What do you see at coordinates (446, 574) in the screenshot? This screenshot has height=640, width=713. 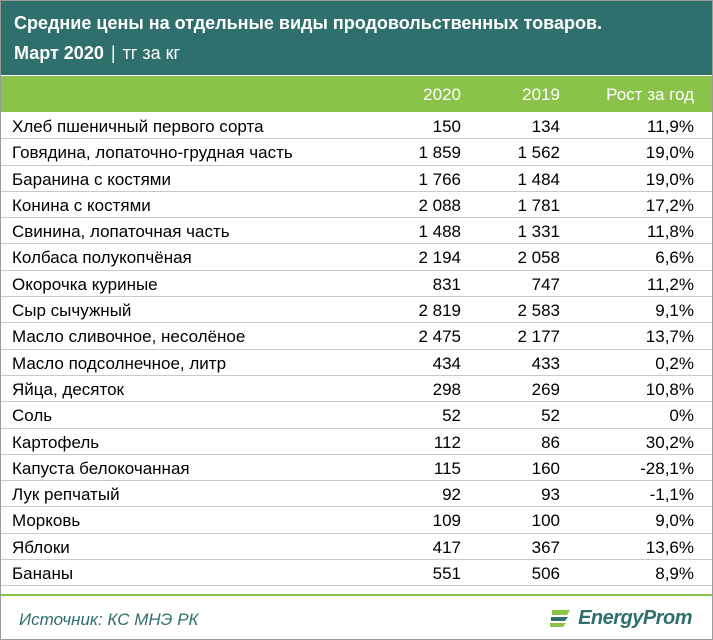 I see `row-value-2020: 551` at bounding box center [446, 574].